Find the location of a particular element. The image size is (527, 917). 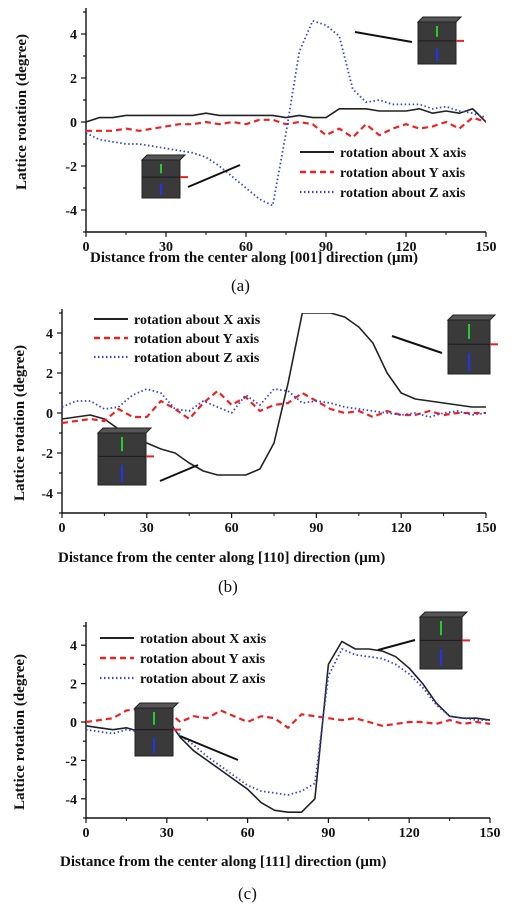

series-line-dotted is located at coordinates (274, 403).